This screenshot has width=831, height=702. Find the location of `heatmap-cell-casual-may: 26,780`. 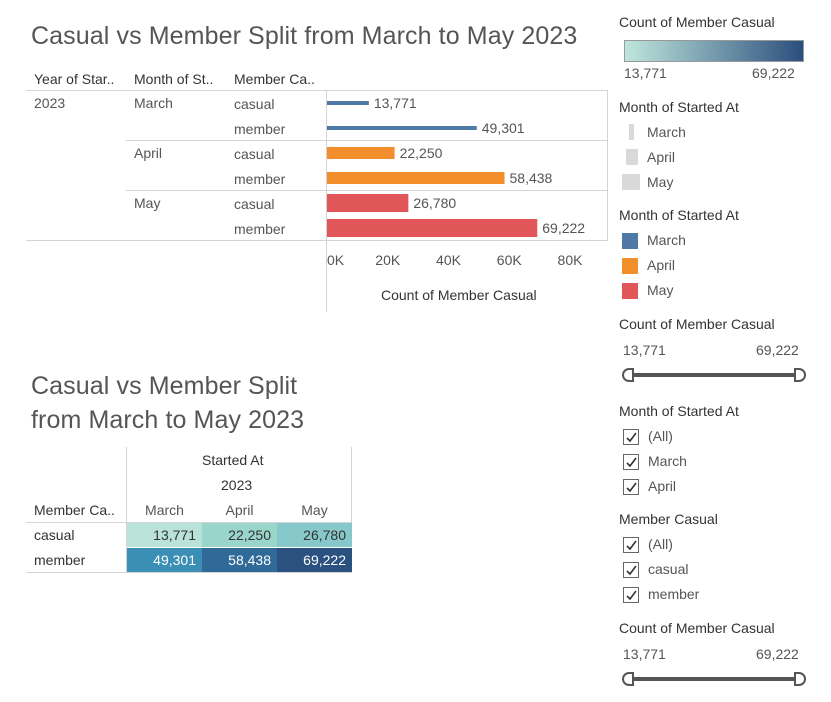

heatmap-cell-casual-may: 26,780 is located at coordinates (314, 535).